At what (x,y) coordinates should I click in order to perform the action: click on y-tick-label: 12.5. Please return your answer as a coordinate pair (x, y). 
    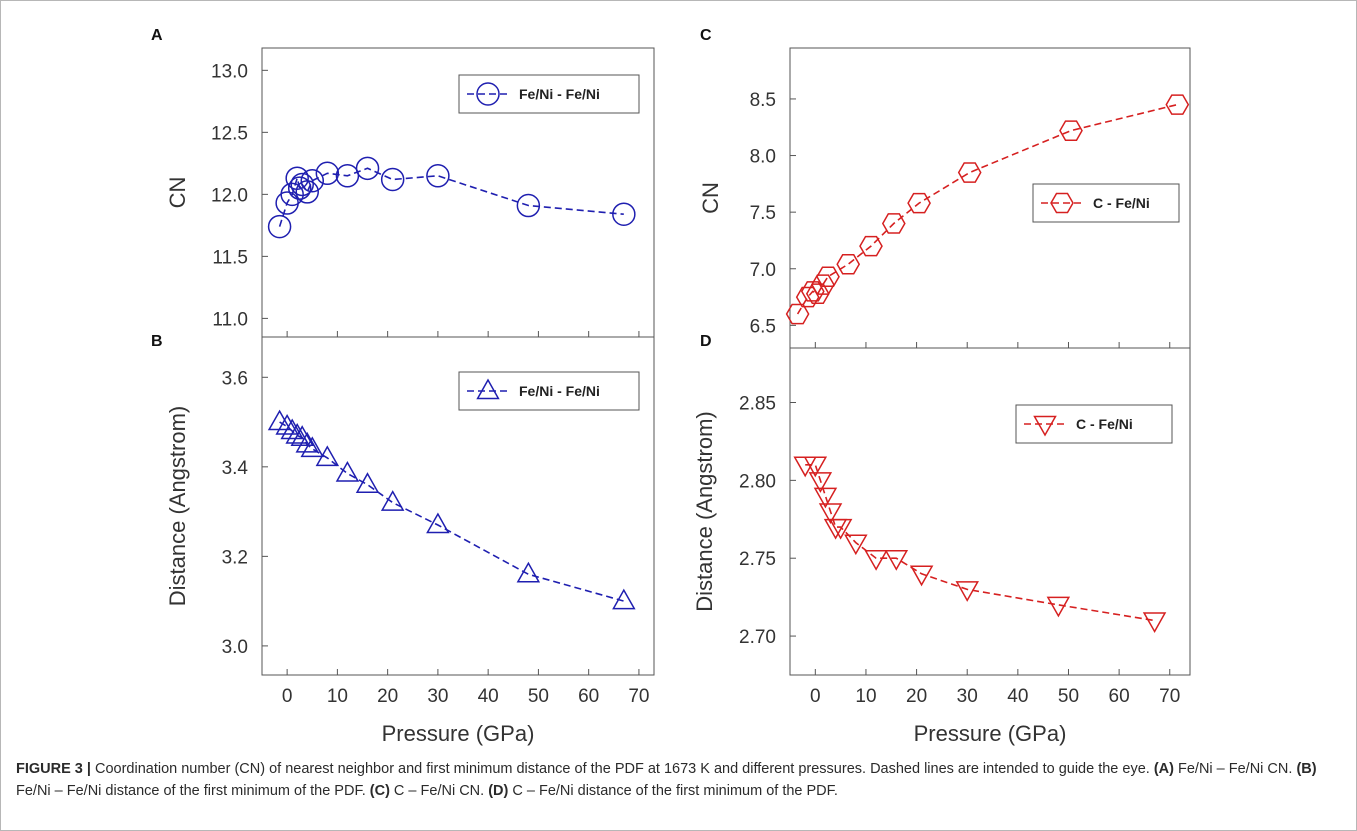
    Looking at the image, I should click on (229, 133).